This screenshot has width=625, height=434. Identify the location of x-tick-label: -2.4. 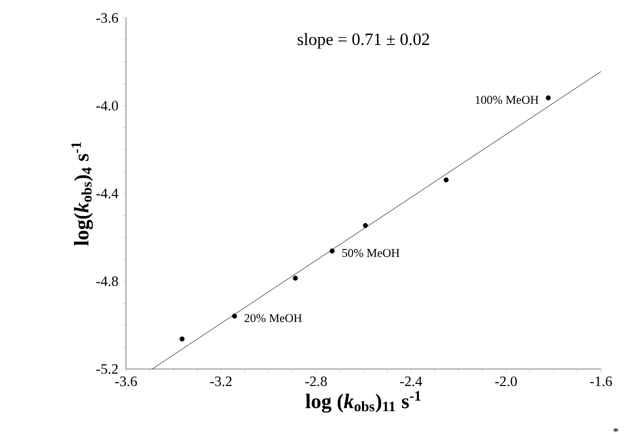
(411, 381).